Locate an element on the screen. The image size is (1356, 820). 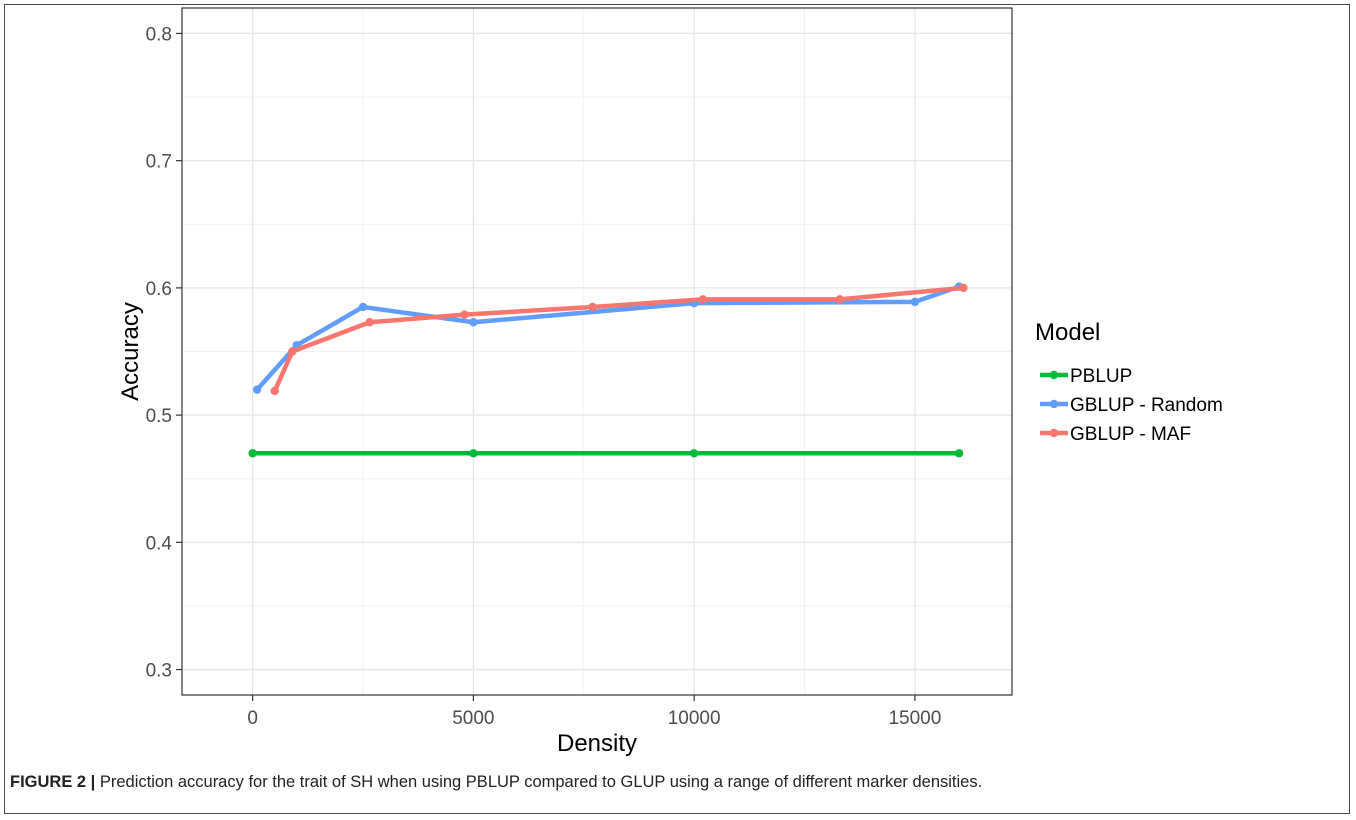
y-tick-label: 0.4 is located at coordinates (159, 543).